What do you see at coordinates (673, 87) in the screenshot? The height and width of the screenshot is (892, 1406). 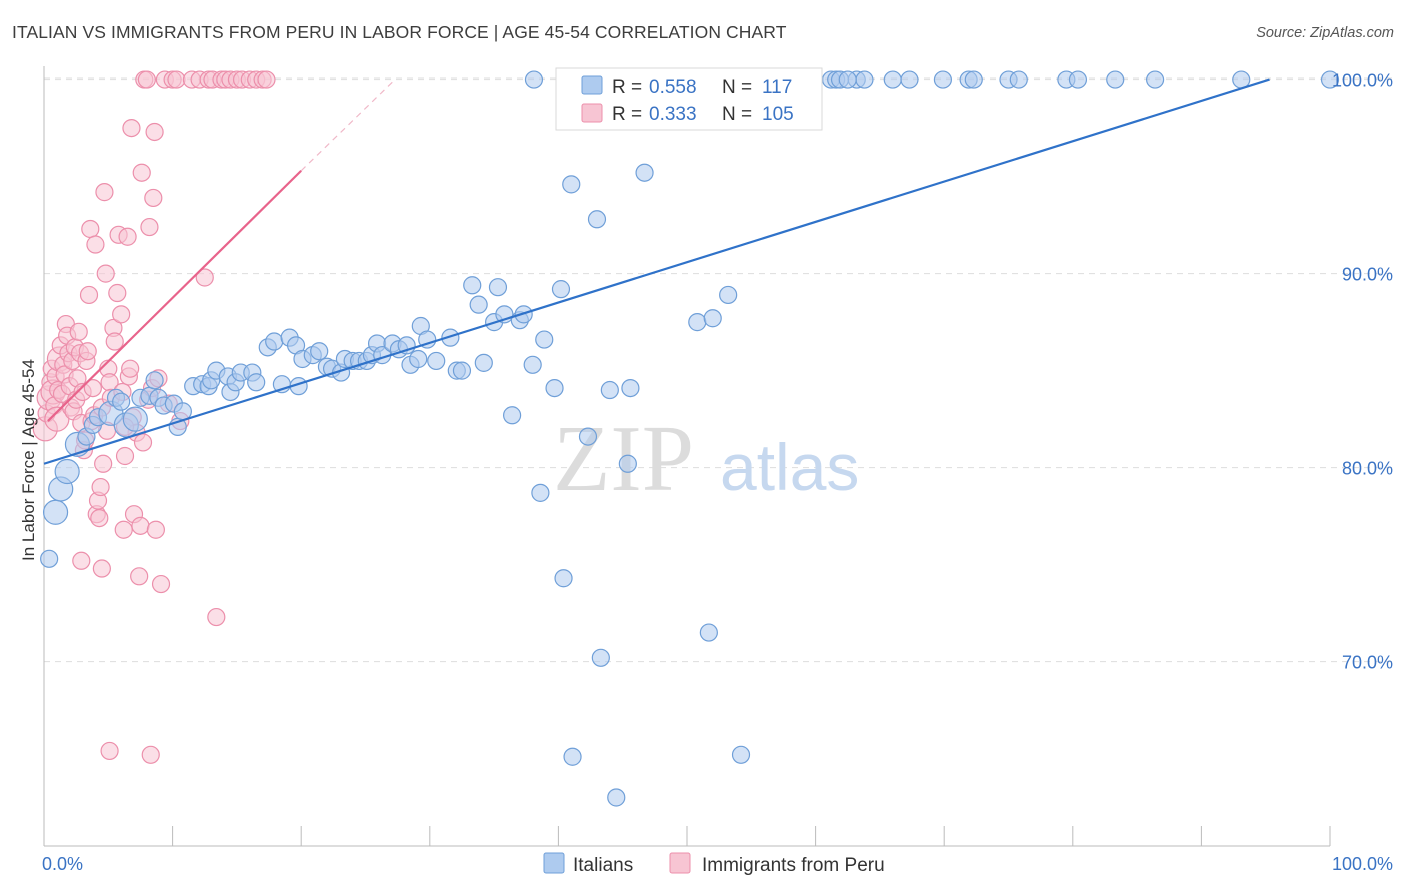 I see `legend-r-value-1: 0.558` at bounding box center [673, 87].